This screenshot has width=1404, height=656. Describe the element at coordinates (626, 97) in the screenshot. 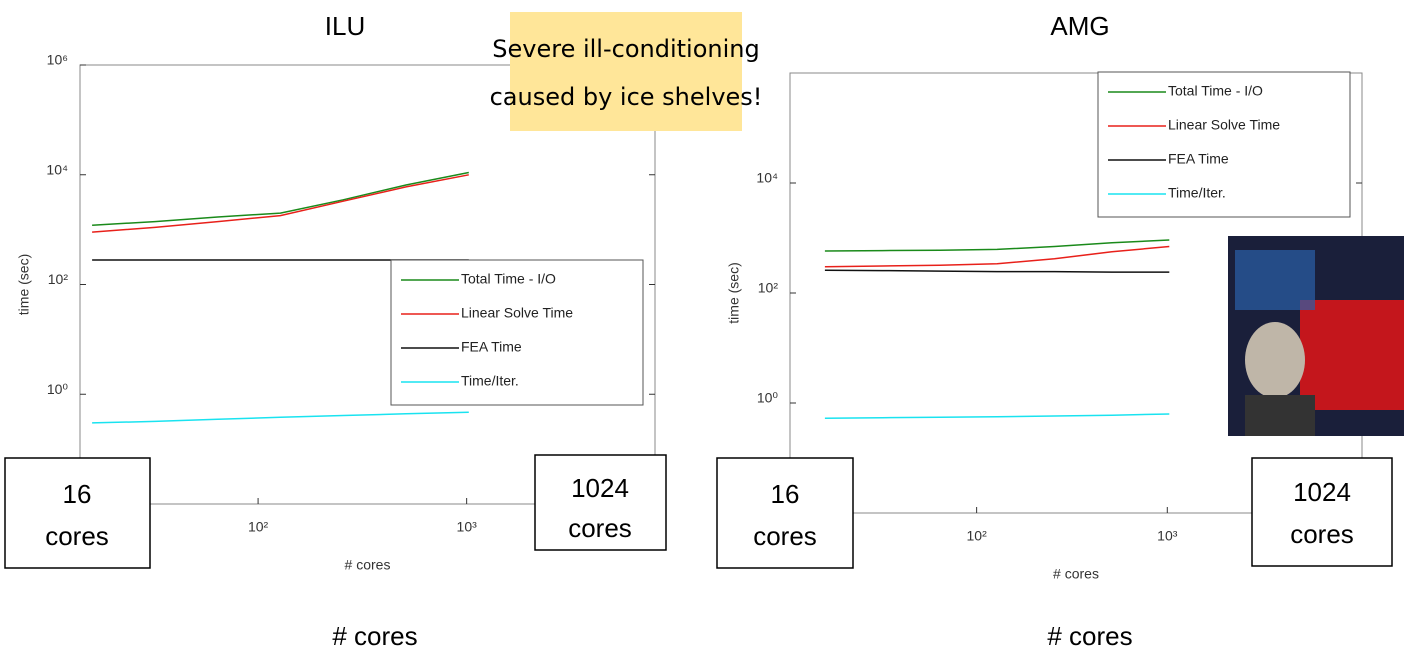

I see `callout-line: caused by ice shelves!` at that location.